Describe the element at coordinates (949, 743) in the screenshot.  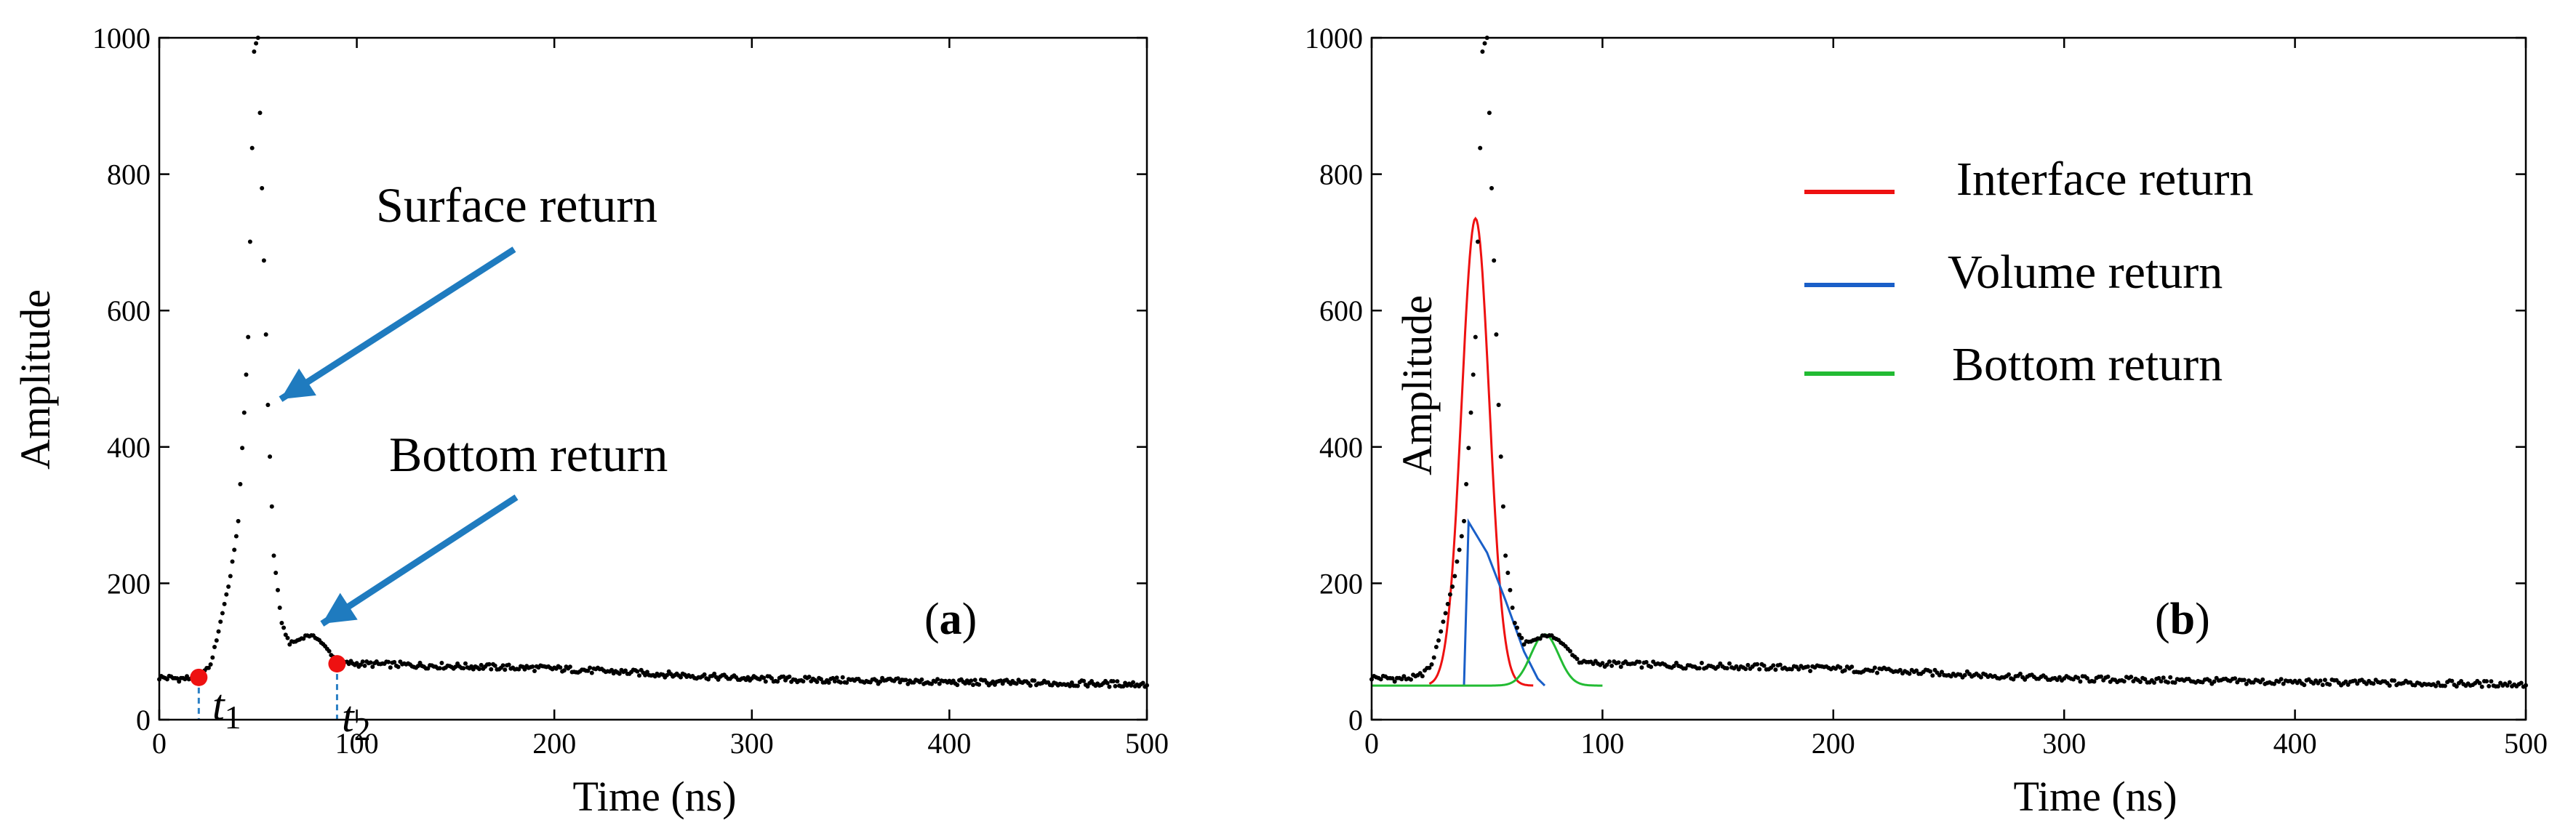
I see `x-tick-label: 400` at that location.